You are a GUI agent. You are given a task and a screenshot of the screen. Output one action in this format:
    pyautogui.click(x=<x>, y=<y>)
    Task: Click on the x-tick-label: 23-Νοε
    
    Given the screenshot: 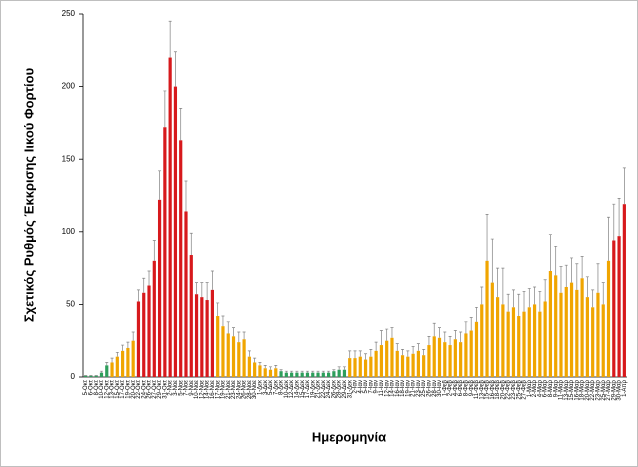 What is the action you would take?
    pyautogui.click(x=234, y=389)
    